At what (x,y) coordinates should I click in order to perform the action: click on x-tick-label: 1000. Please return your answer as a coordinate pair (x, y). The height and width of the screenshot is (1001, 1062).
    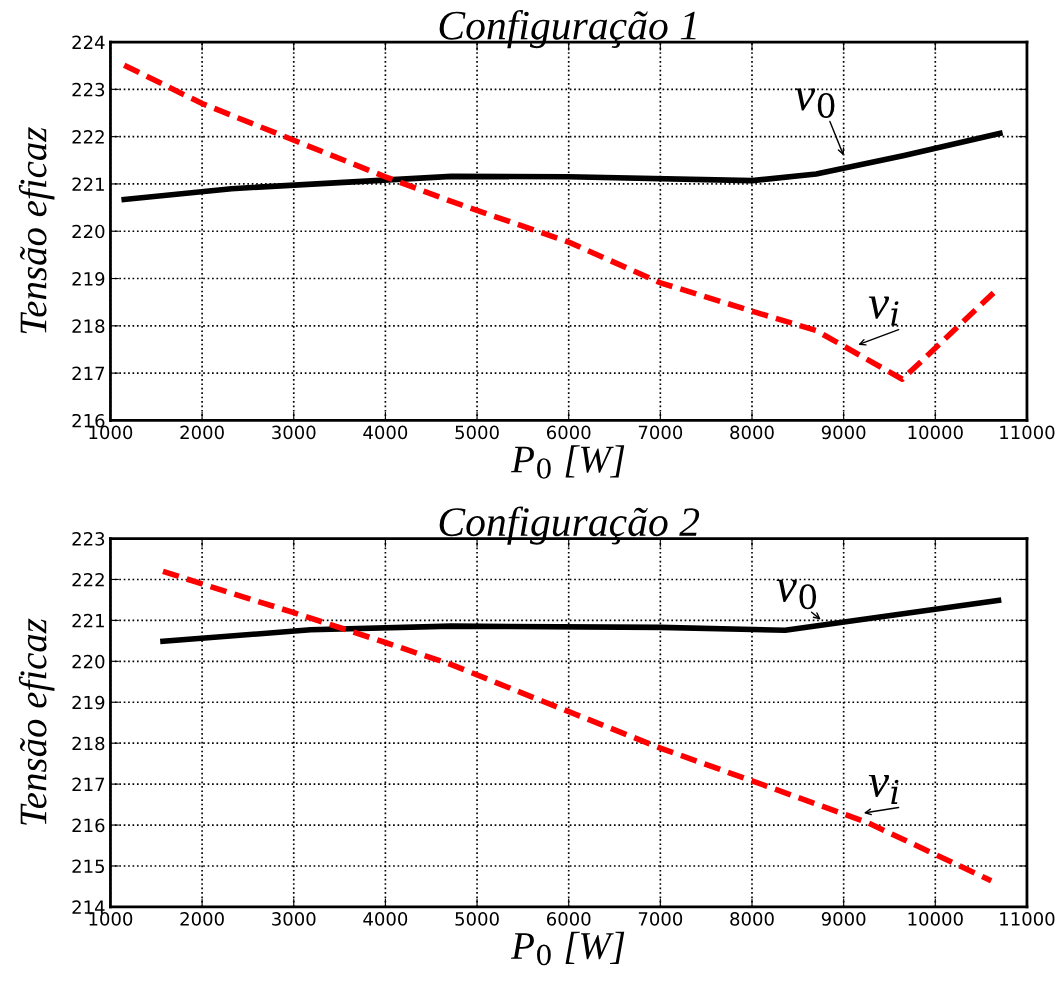
    Looking at the image, I should click on (111, 919).